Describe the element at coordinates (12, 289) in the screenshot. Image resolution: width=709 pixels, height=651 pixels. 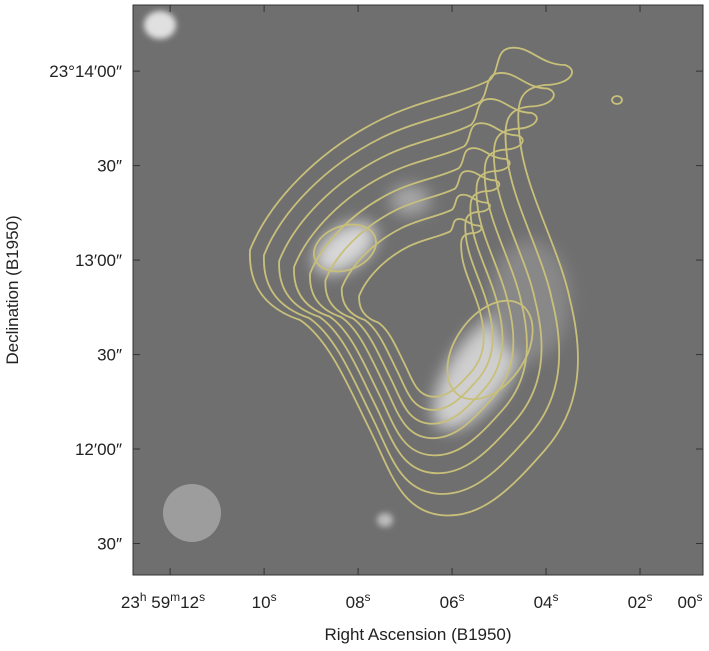
I see `y-axis-label: Declination (B1950)` at that location.